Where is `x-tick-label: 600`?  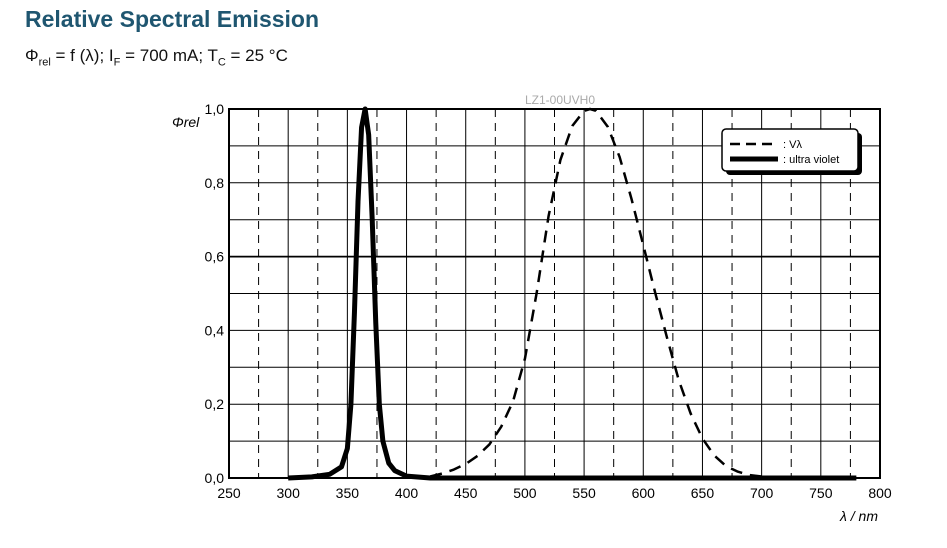
x-tick-label: 600 is located at coordinates (644, 493).